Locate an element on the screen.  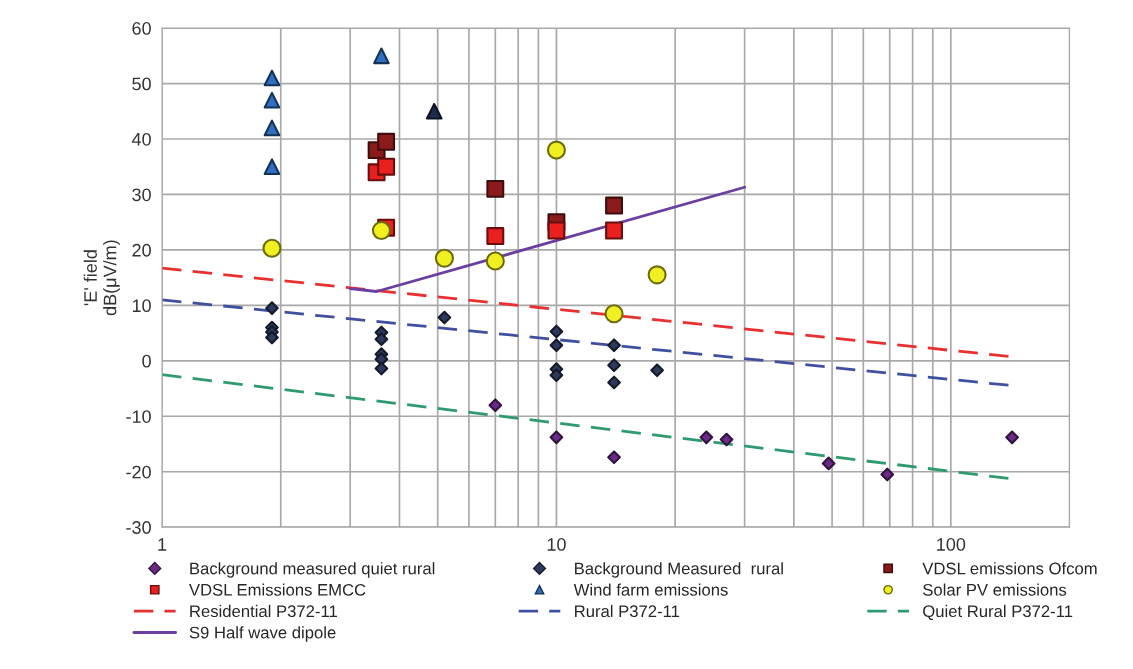
y-tick-label: -30 is located at coordinates (138, 527).